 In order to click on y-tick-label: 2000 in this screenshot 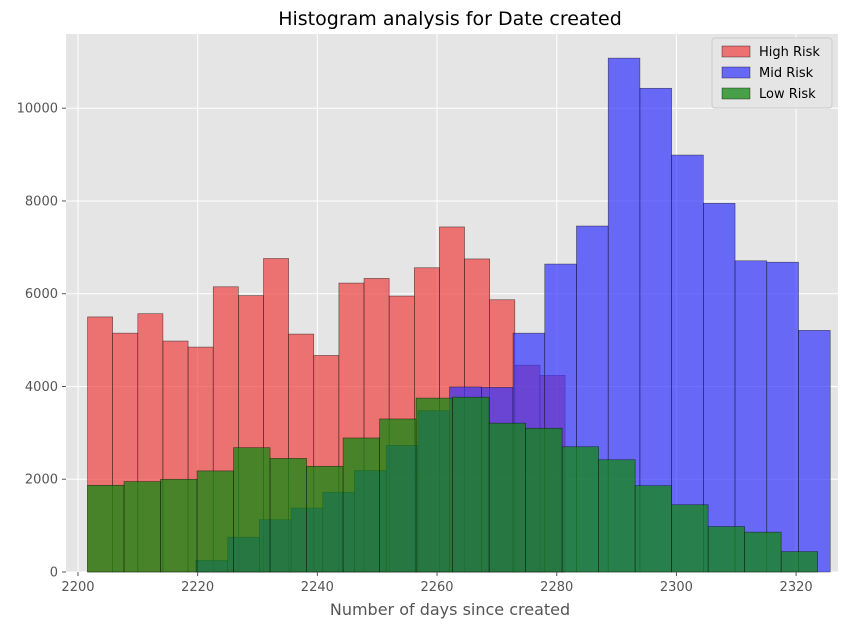, I will do `click(41, 480)`.